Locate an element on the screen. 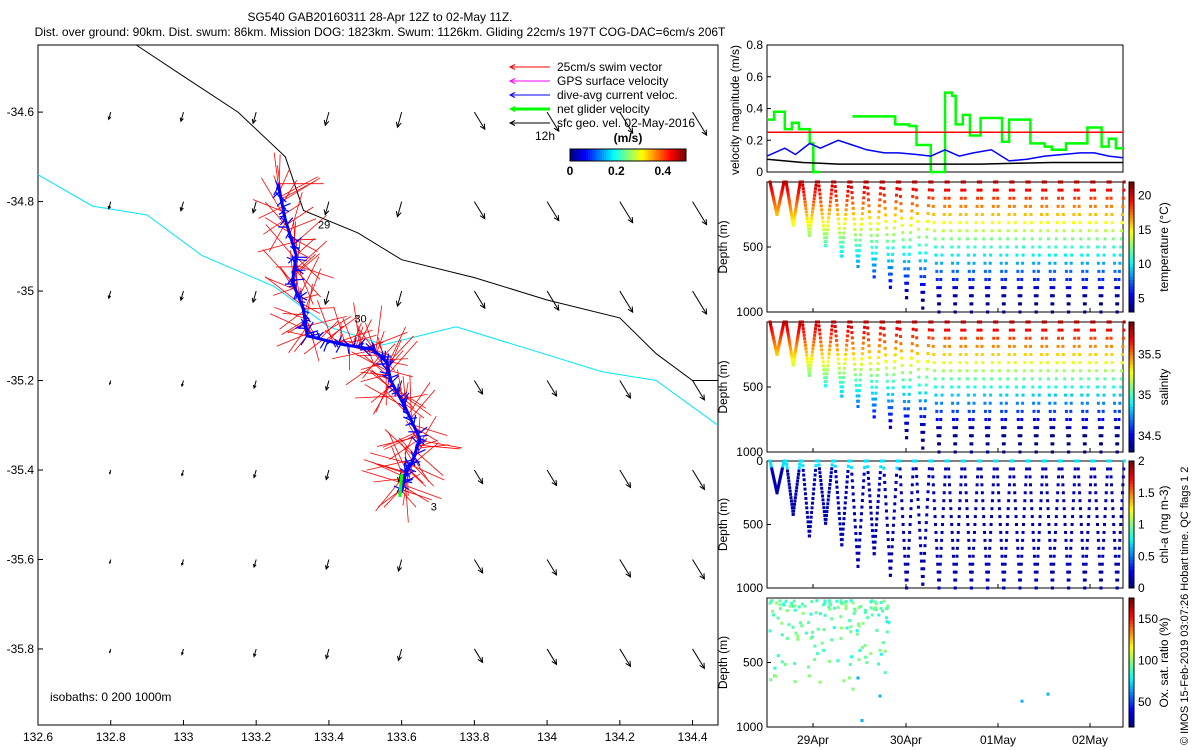 The height and width of the screenshot is (750, 1200). current-vector is located at coordinates (322, 344).